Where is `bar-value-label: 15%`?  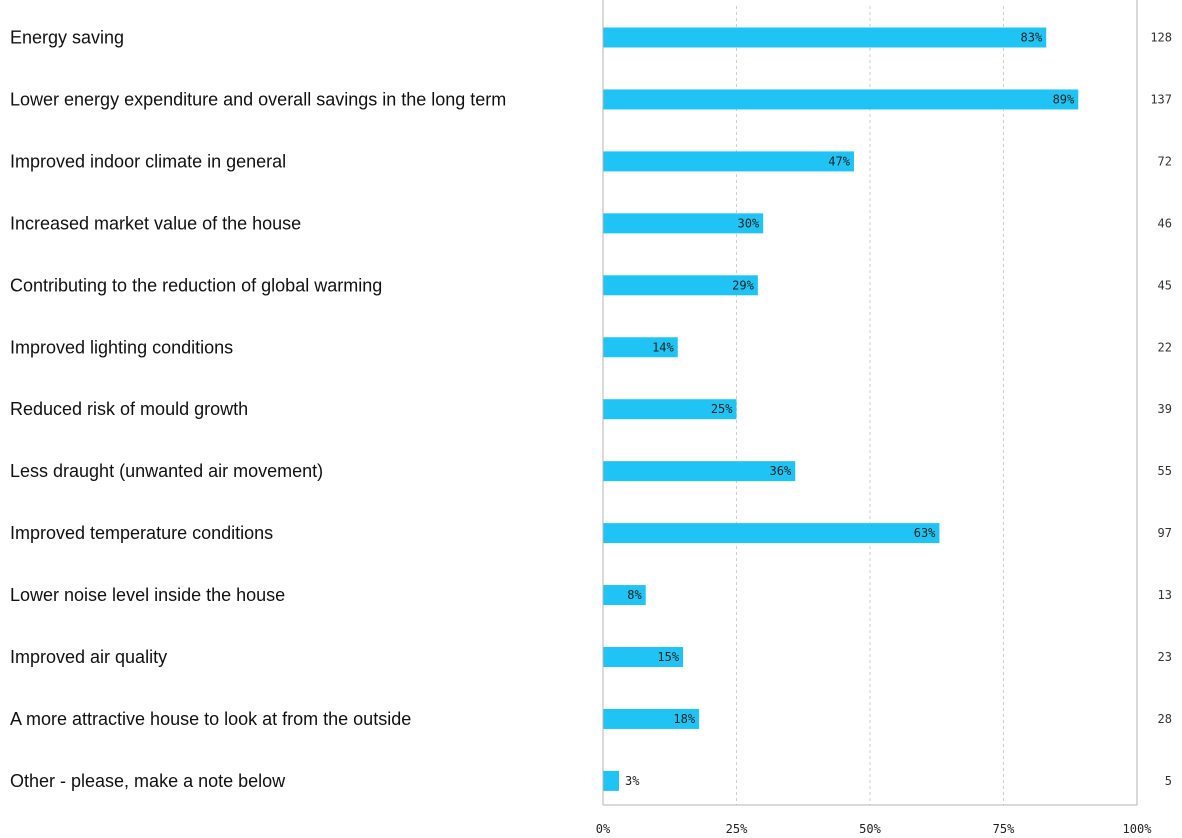
bar-value-label: 15% is located at coordinates (668, 657).